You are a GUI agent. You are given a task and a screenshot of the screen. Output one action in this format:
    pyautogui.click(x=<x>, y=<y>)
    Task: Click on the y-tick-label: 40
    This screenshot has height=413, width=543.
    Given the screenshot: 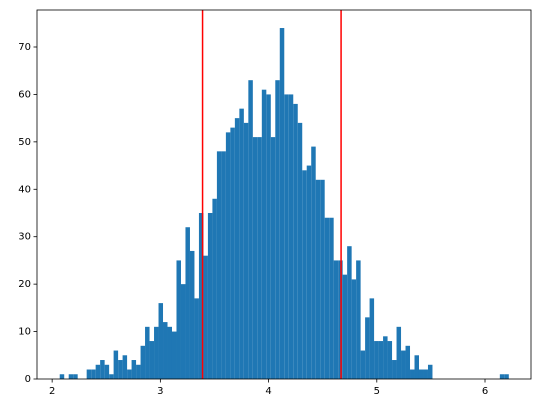 What is the action you would take?
    pyautogui.click(x=24, y=189)
    